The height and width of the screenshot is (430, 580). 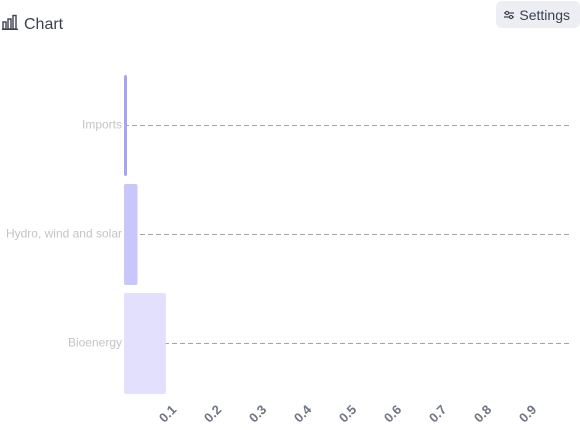 What do you see at coordinates (131, 234) in the screenshot?
I see `bar-hydro-wind-and-solar` at bounding box center [131, 234].